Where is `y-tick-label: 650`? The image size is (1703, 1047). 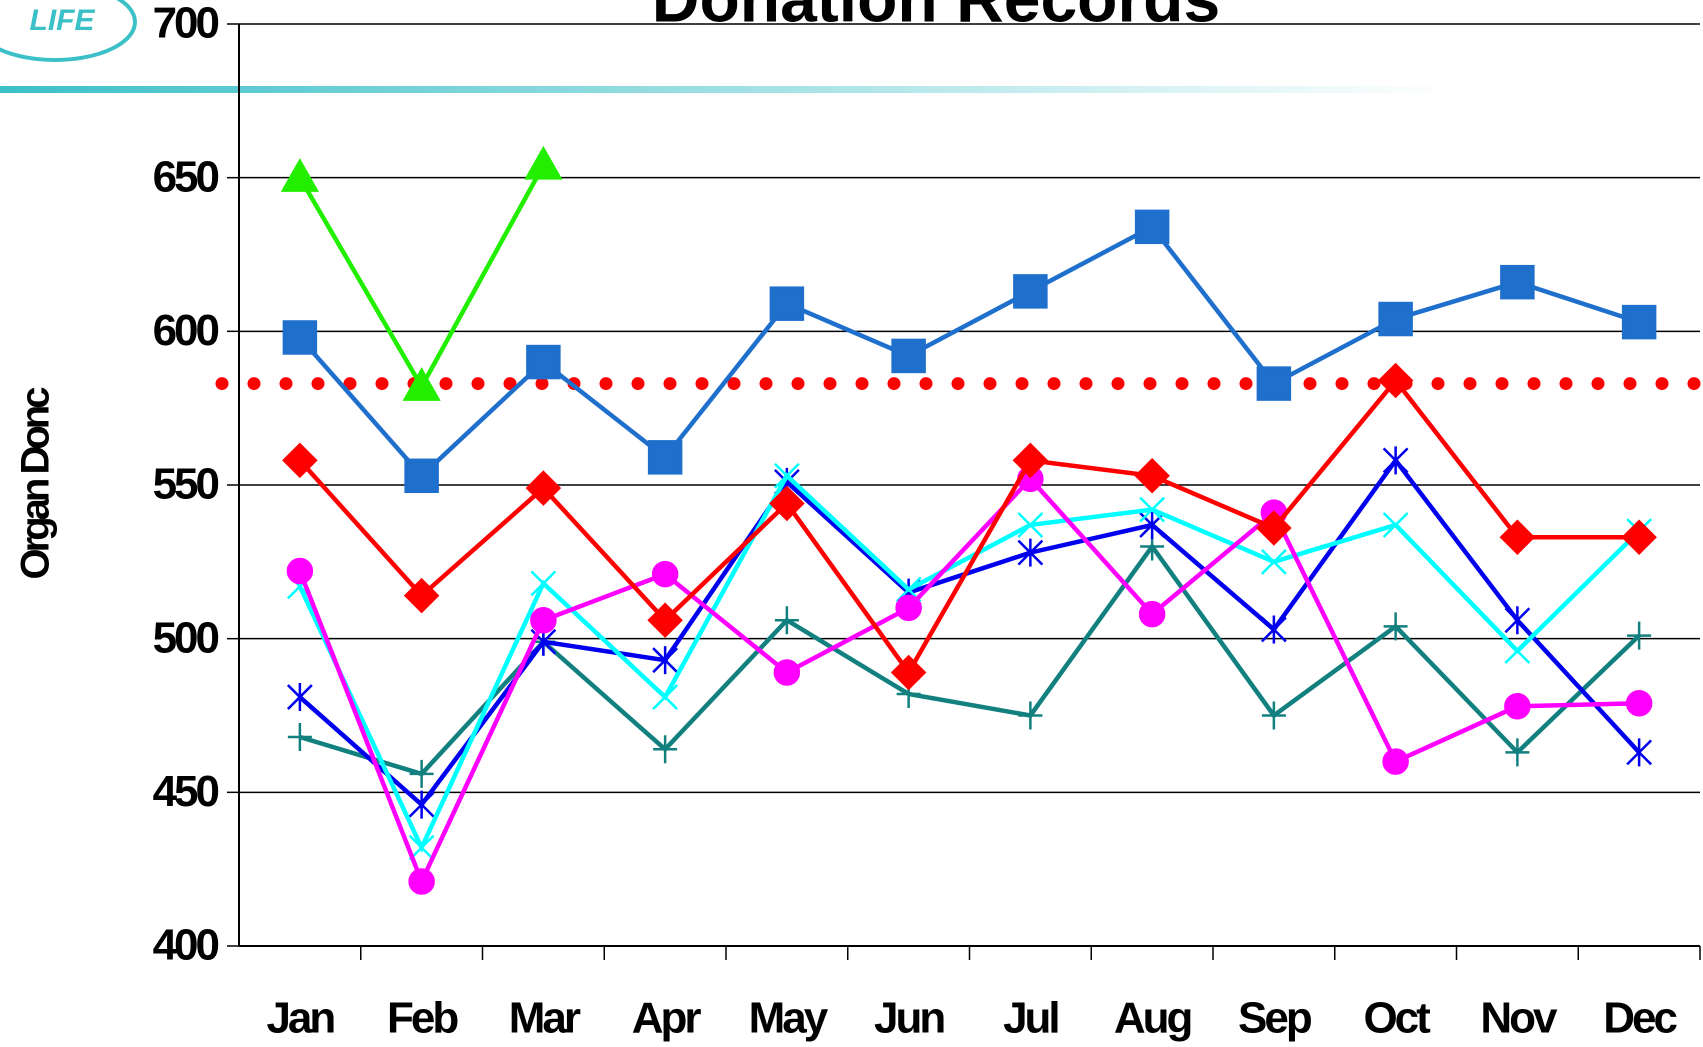
y-tick-label: 650 is located at coordinates (186, 176).